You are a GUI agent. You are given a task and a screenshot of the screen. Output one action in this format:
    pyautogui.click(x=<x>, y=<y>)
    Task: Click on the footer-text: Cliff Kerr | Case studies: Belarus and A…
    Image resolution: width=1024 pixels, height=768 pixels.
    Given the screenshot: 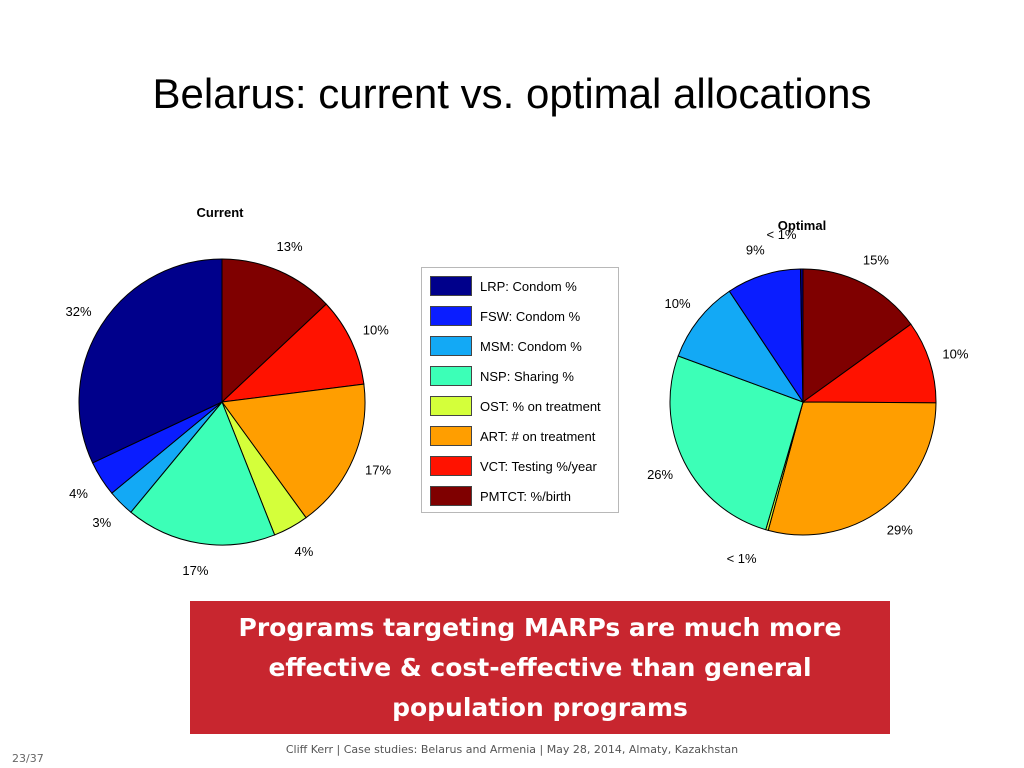 What is the action you would take?
    pyautogui.click(x=512, y=749)
    